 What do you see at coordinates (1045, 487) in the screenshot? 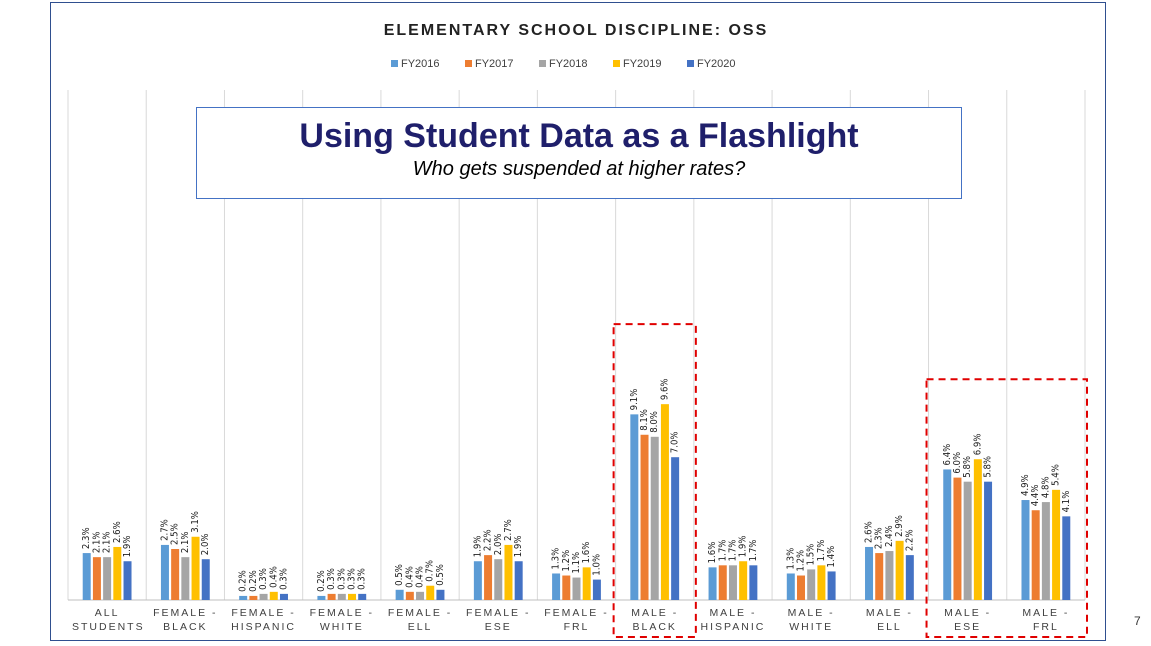
I see `data-label: 4.8%` at bounding box center [1045, 487].